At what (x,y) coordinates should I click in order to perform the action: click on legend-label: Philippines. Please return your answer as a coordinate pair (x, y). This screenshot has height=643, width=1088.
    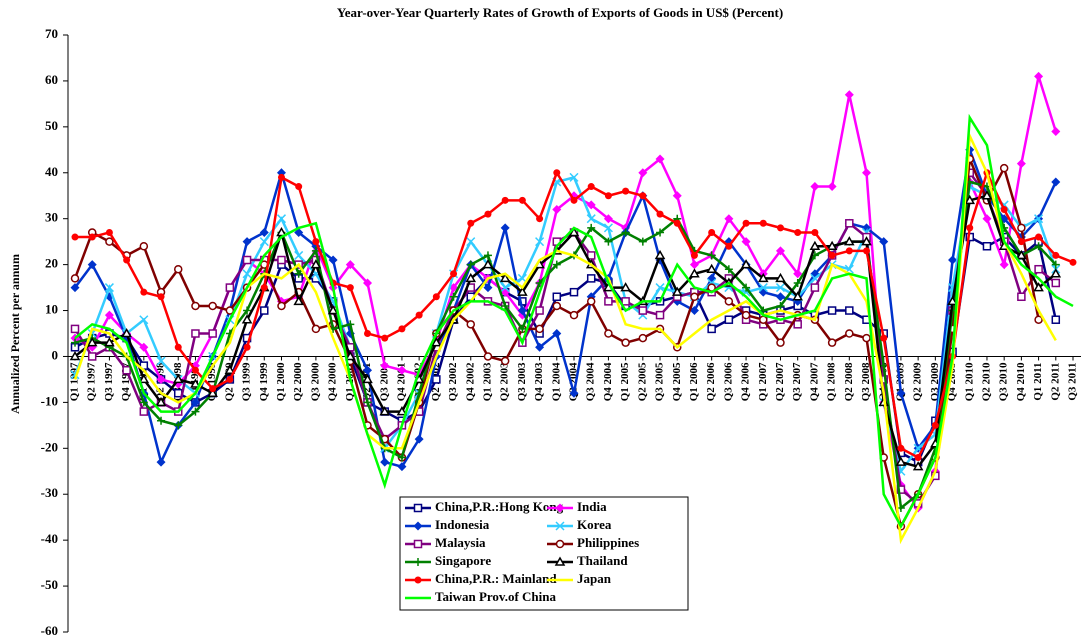
    Looking at the image, I should click on (608, 542).